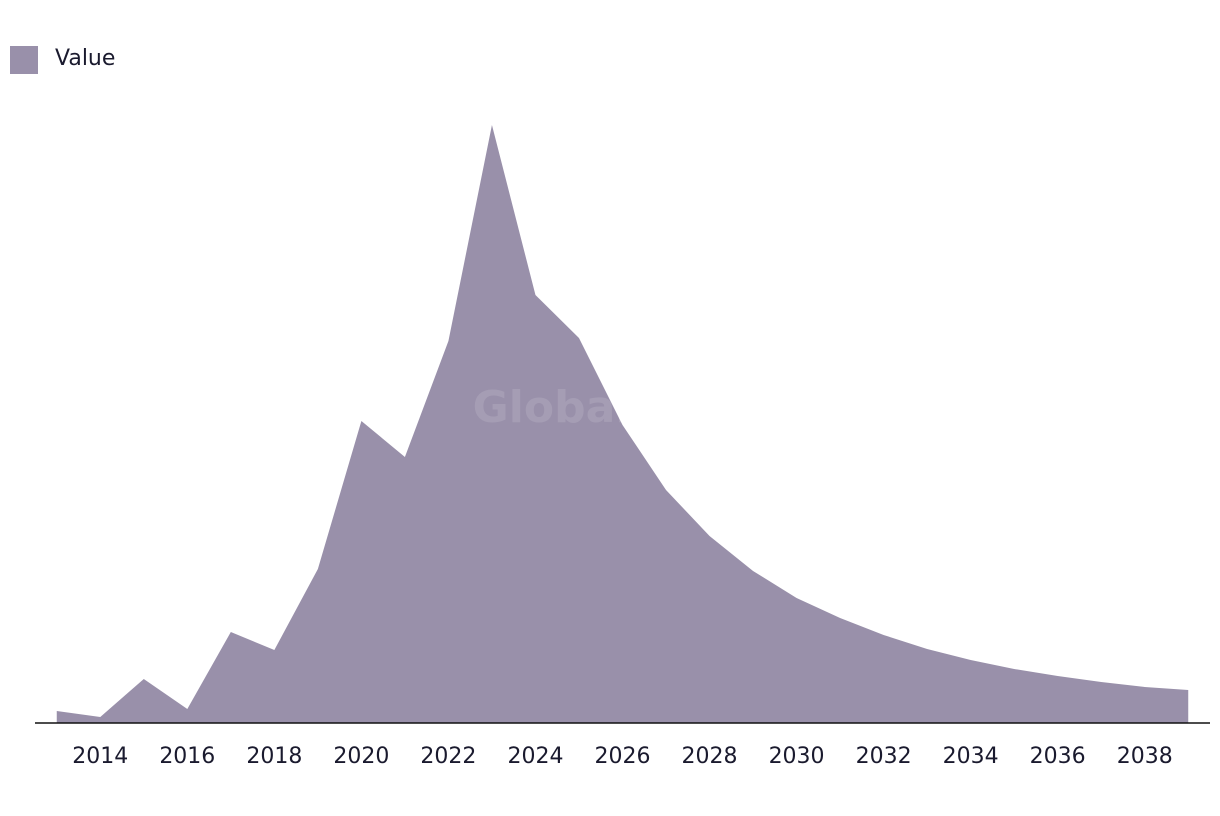 This screenshot has width=1220, height=816. What do you see at coordinates (361, 756) in the screenshot?
I see `x-tick-label: 2020` at bounding box center [361, 756].